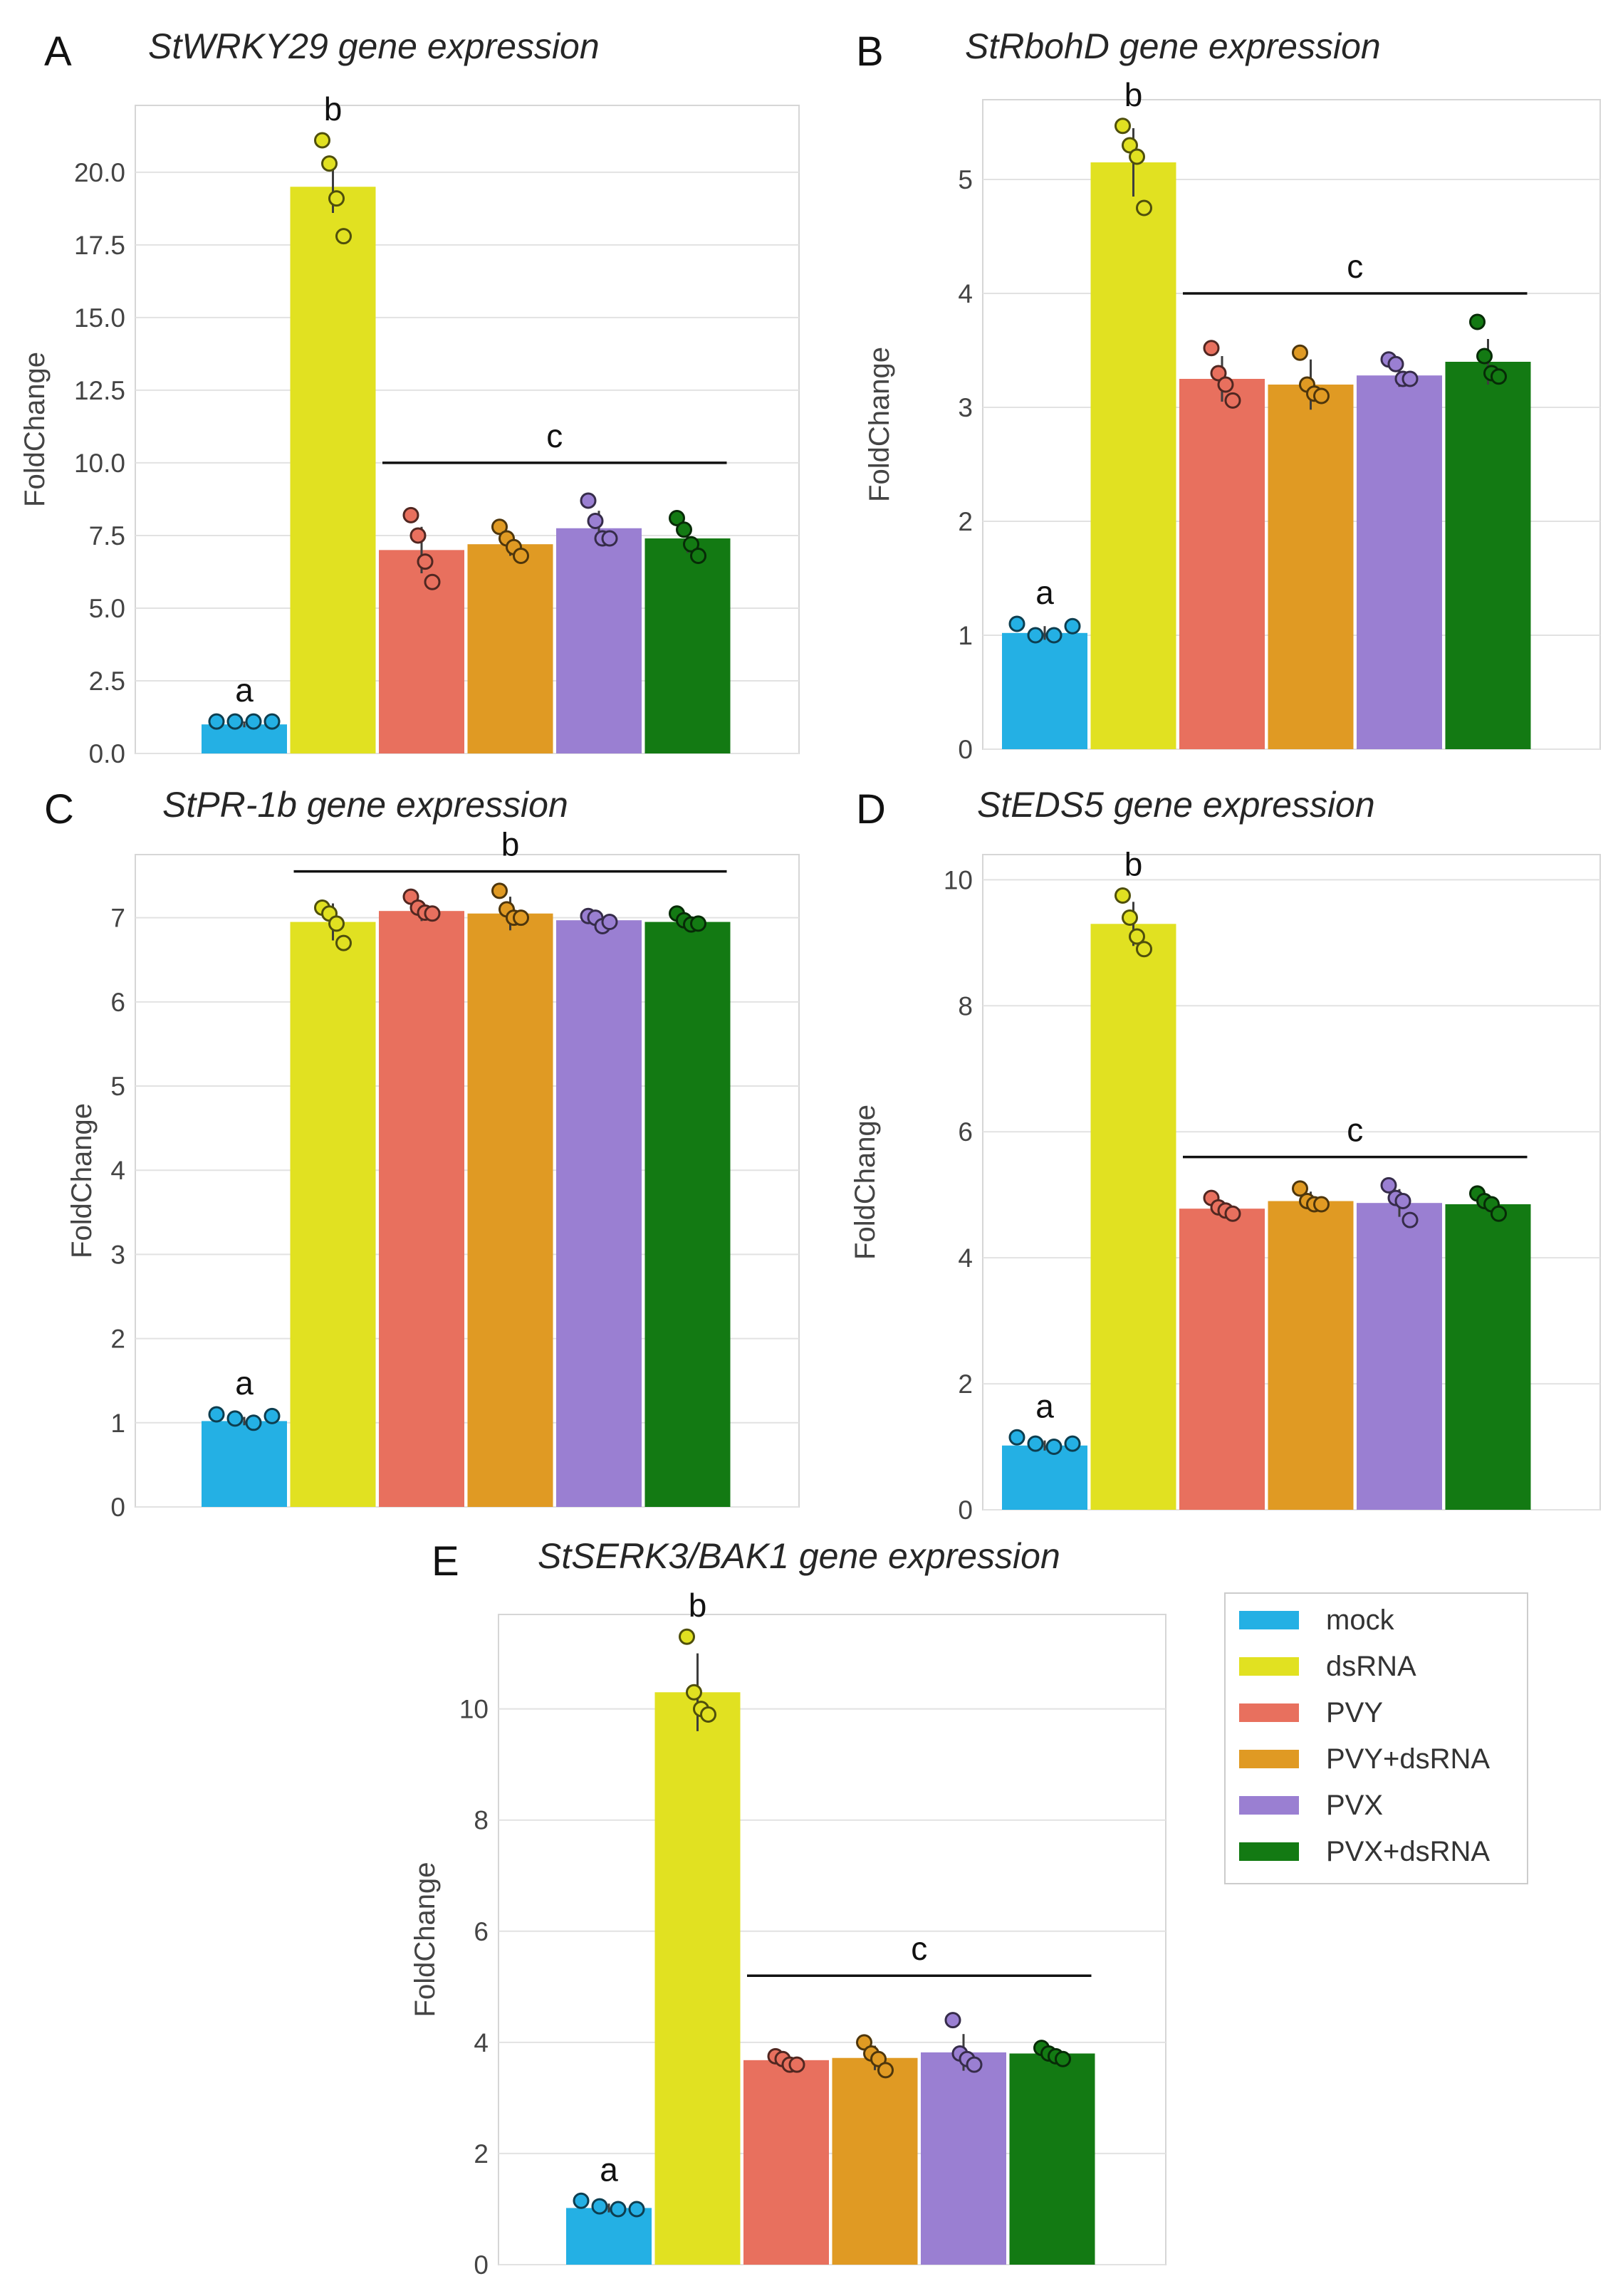 Image resolution: width=1613 pixels, height=2296 pixels. What do you see at coordinates (1269, 1620) in the screenshot?
I see `legend-swatch-mock` at bounding box center [1269, 1620].